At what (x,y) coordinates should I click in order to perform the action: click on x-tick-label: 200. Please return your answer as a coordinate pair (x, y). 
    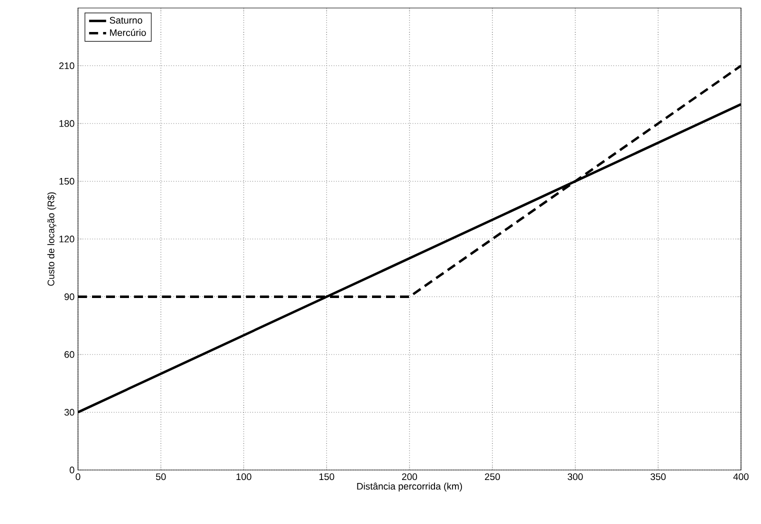
    Looking at the image, I should click on (410, 476).